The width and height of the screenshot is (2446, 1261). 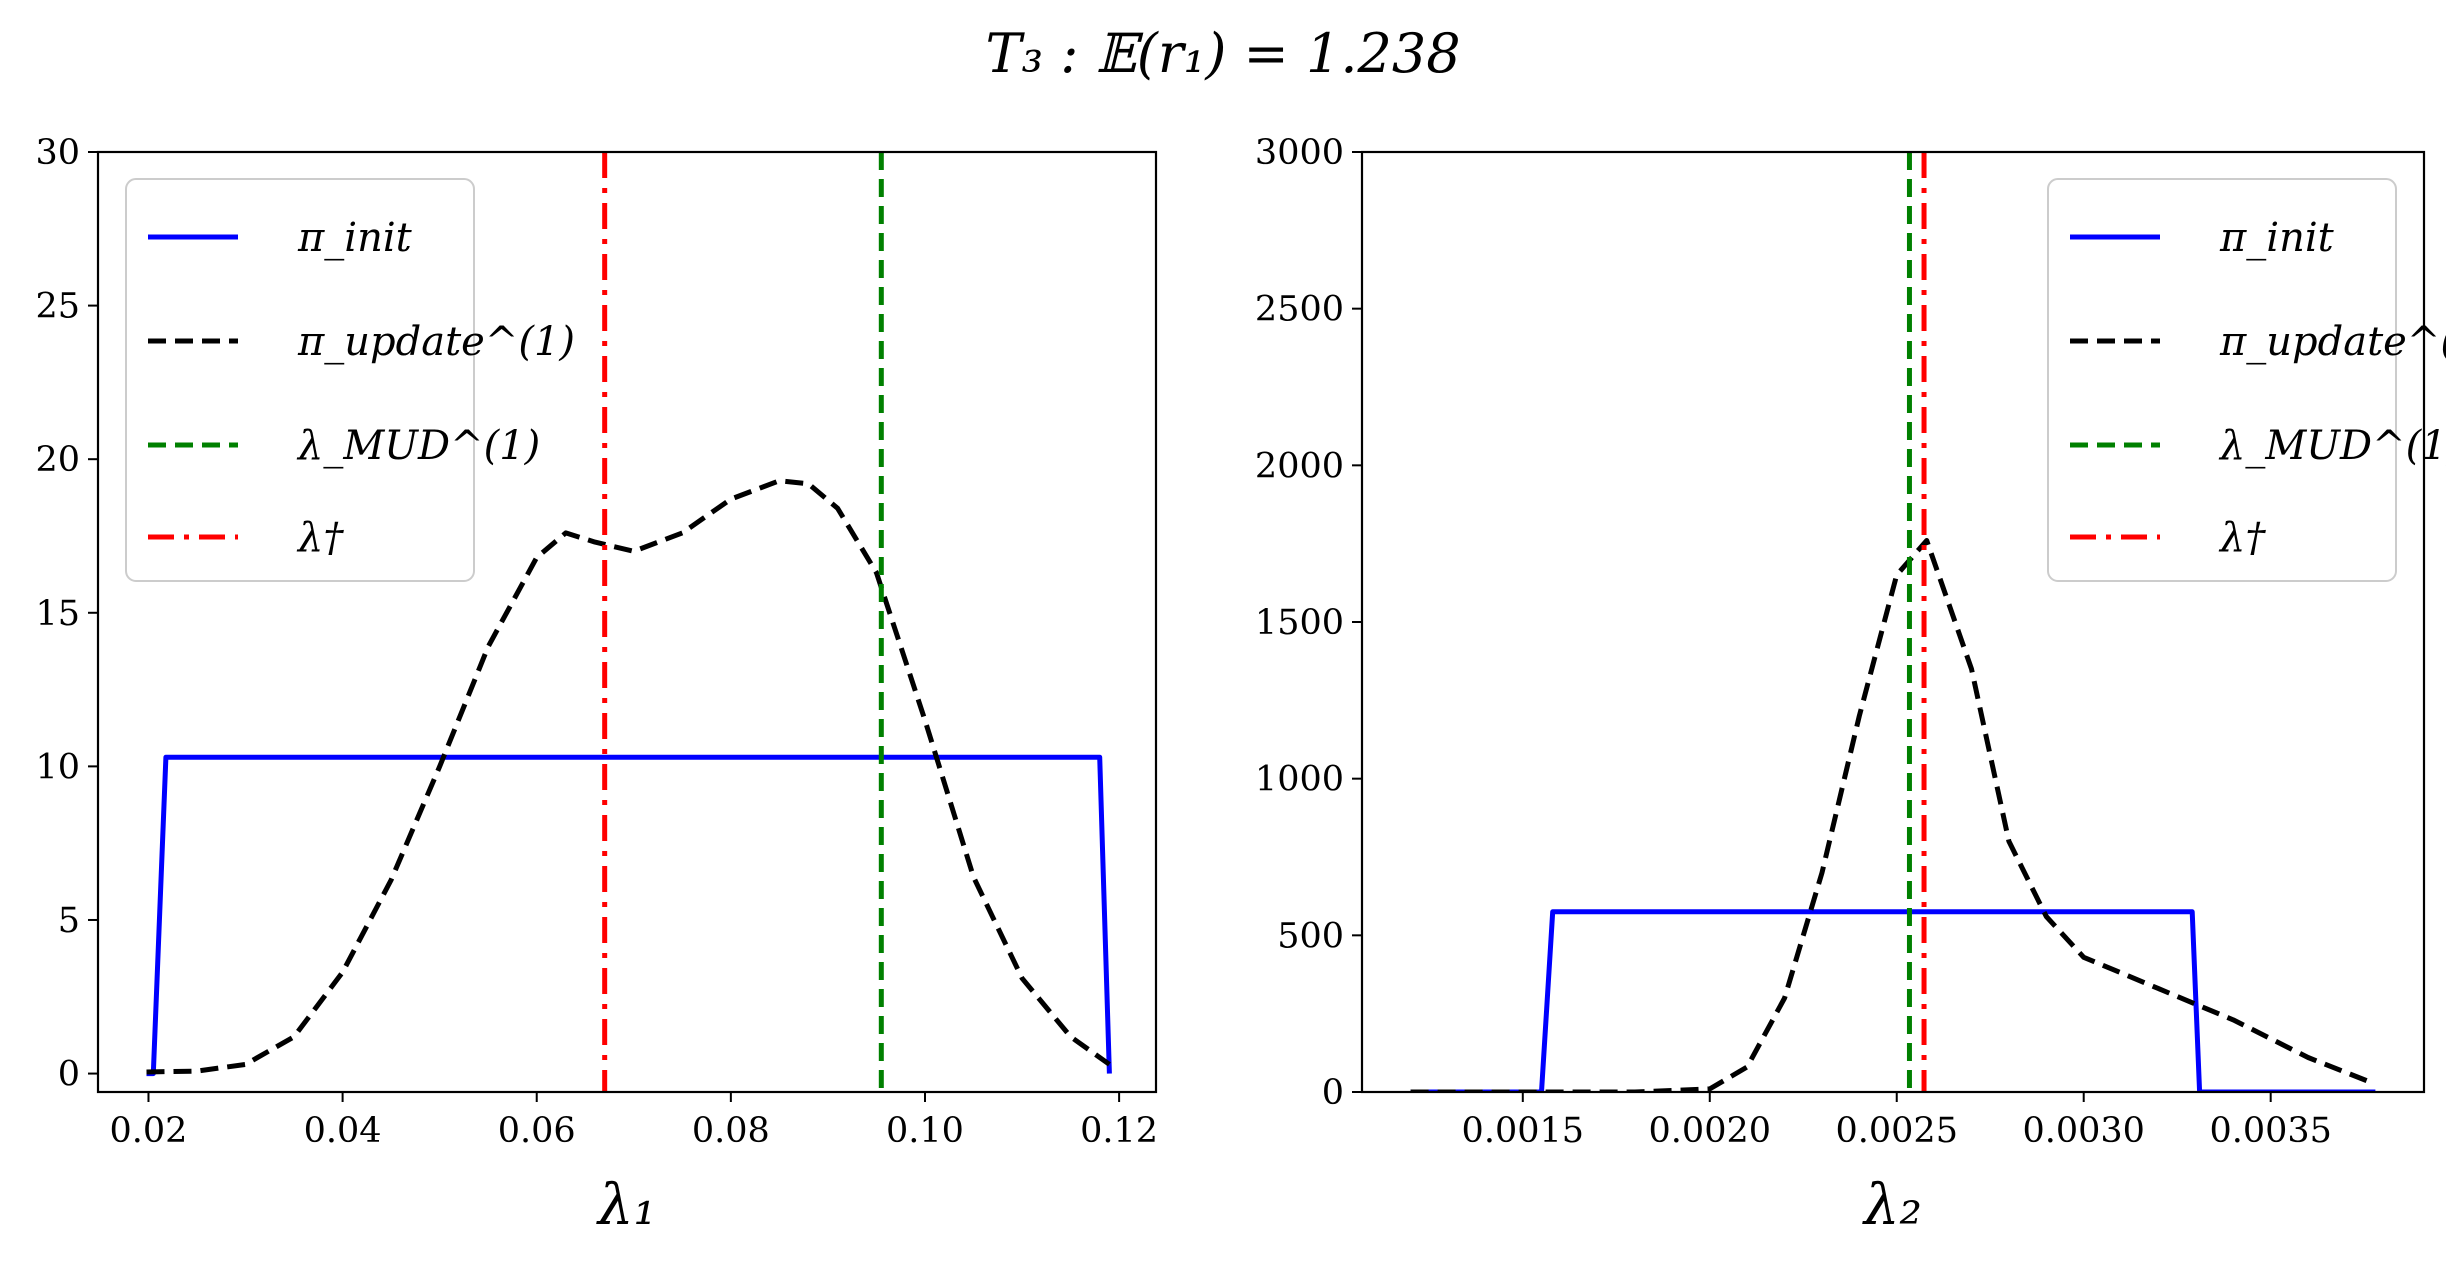 What do you see at coordinates (1299, 780) in the screenshot?
I see `y-tick-label: 1000` at bounding box center [1299, 780].